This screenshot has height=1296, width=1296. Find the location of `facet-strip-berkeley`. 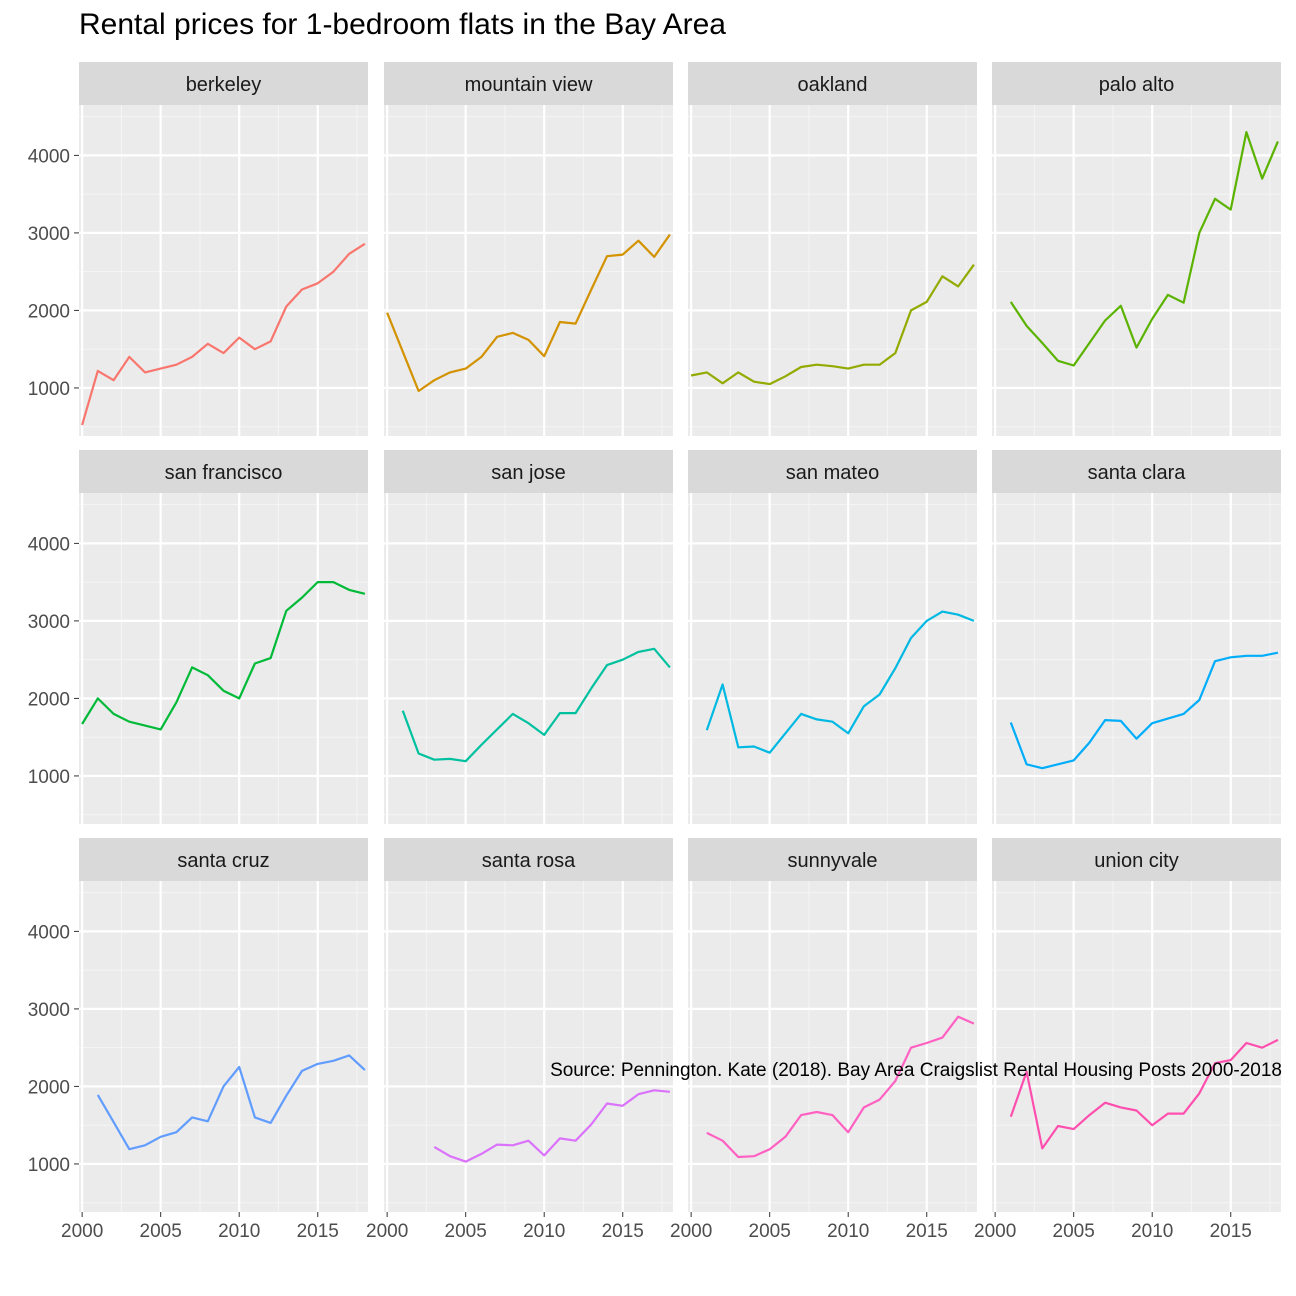

facet-strip-berkeley is located at coordinates (223, 83).